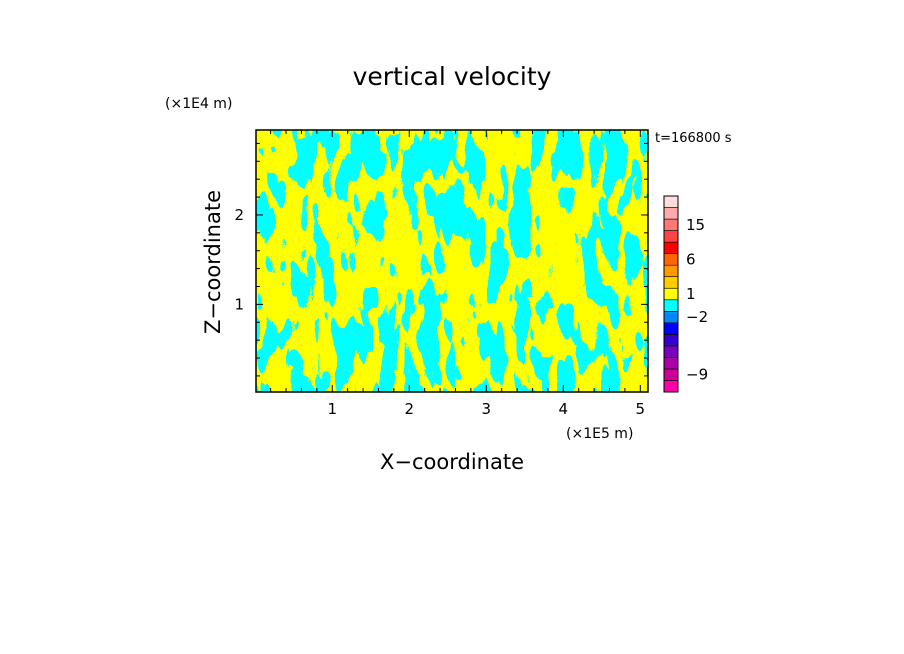 The height and width of the screenshot is (654, 904). What do you see at coordinates (486, 409) in the screenshot?
I see `x-tick-label: 3` at bounding box center [486, 409].